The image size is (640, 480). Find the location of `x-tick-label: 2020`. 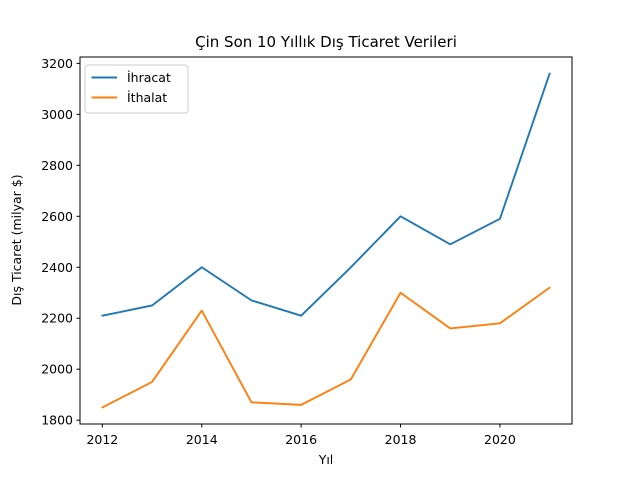

x-tick-label: 2020 is located at coordinates (500, 439).